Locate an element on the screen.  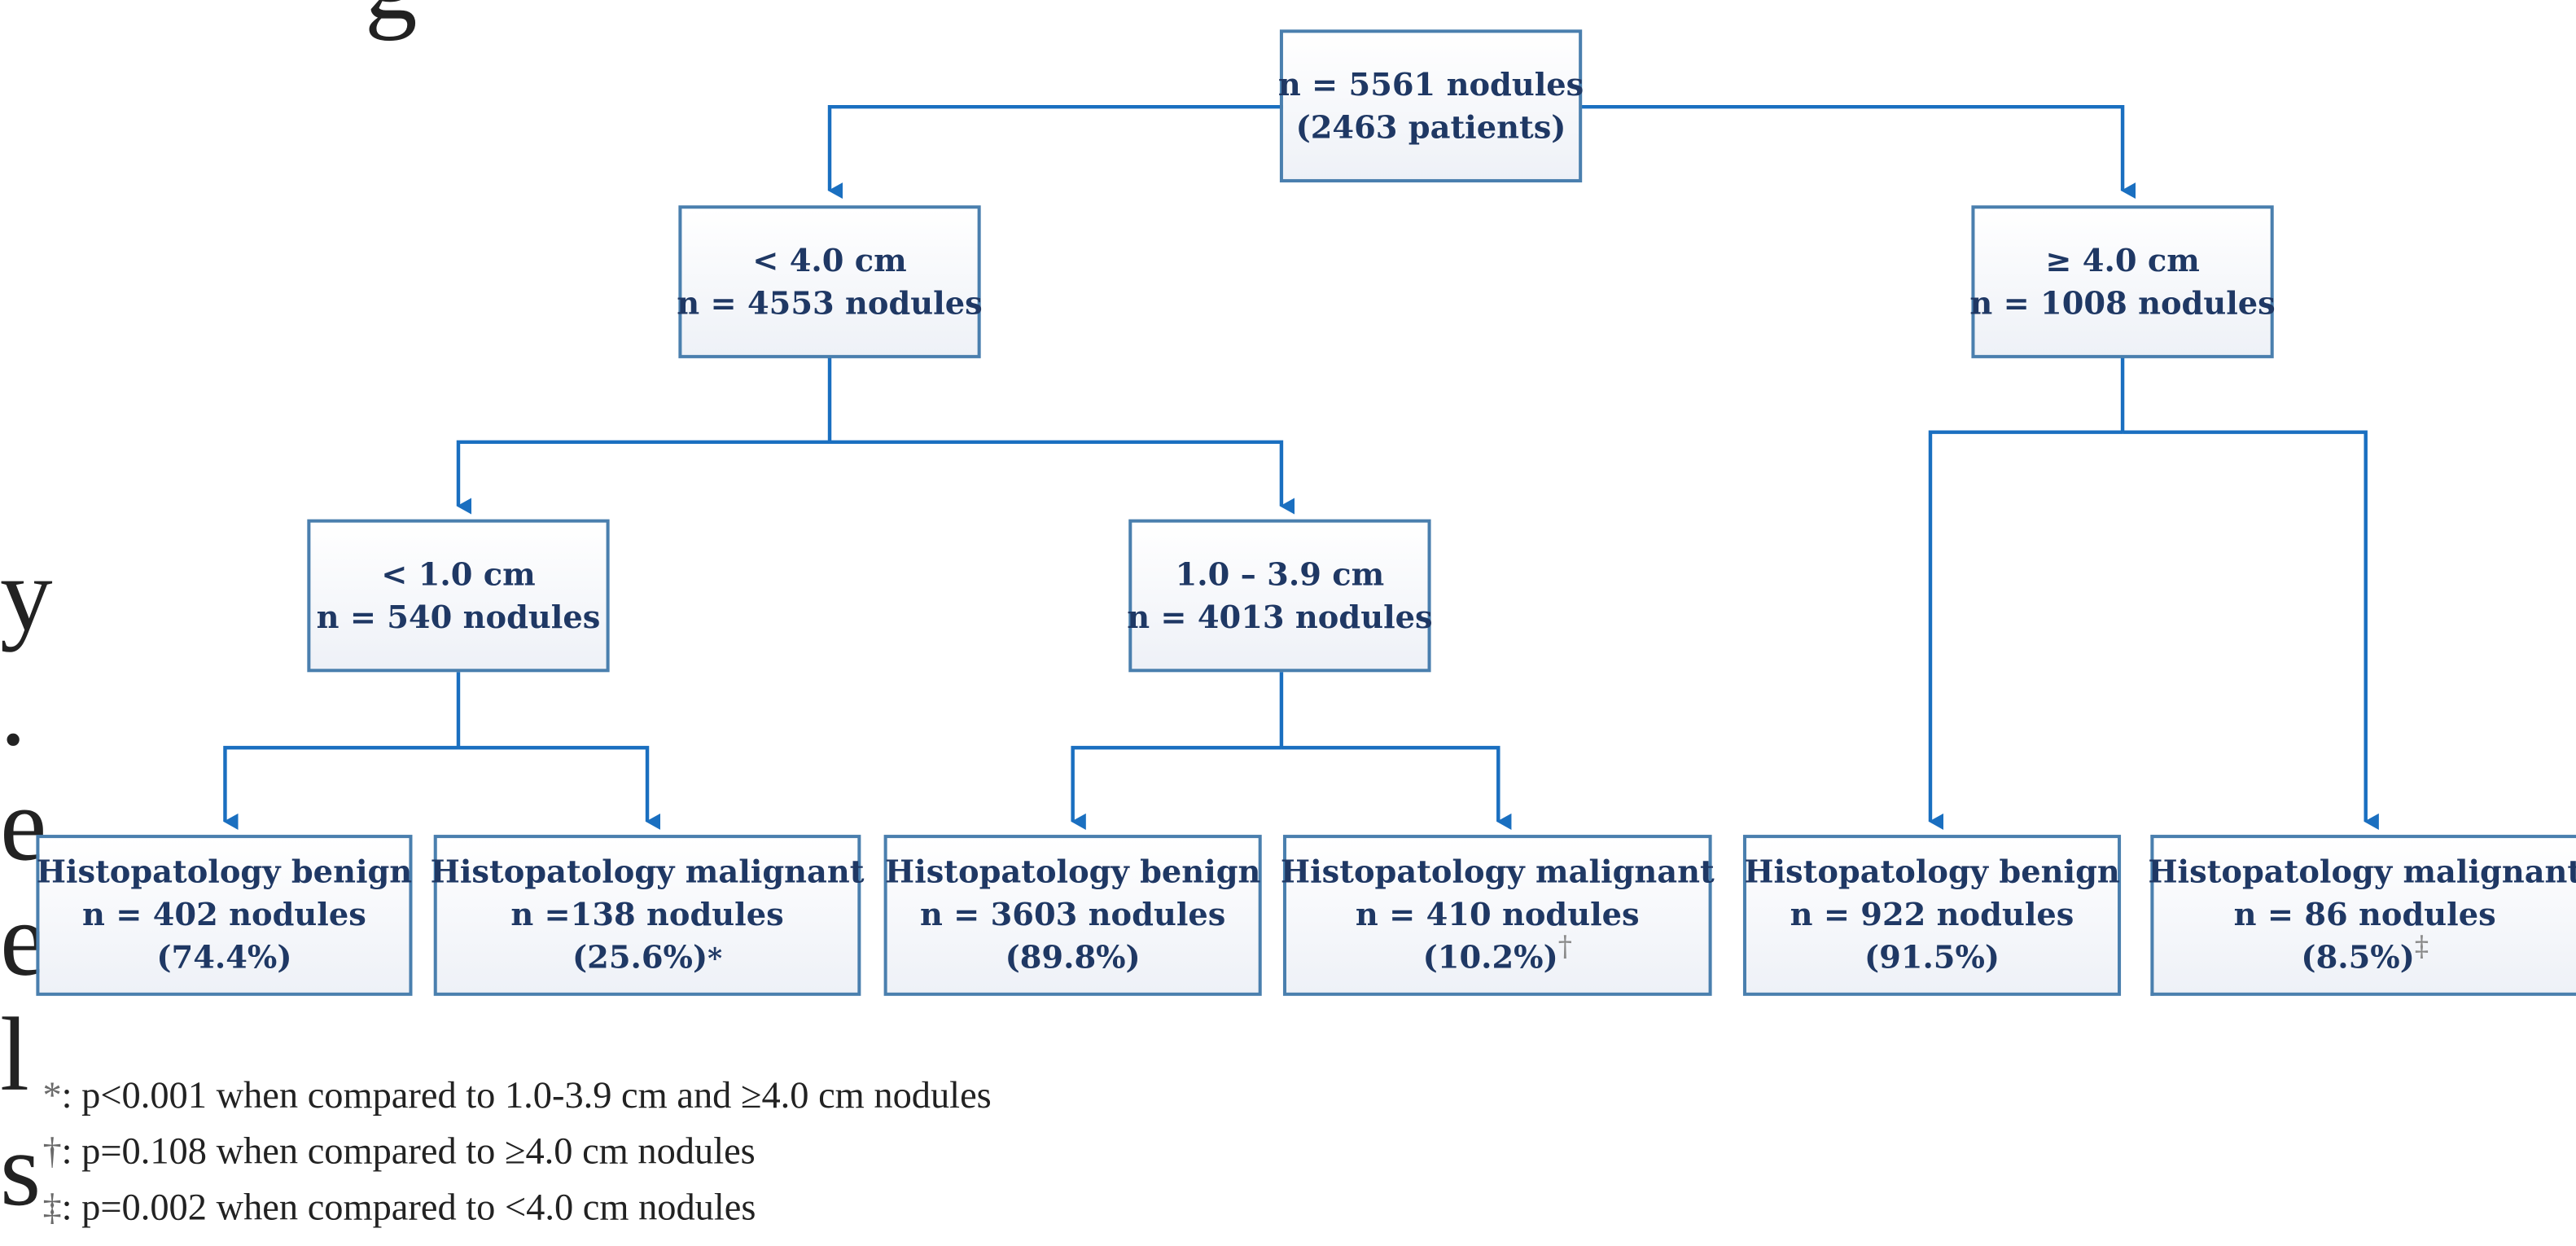
leaf-percent: (74.4%) is located at coordinates (224, 958).